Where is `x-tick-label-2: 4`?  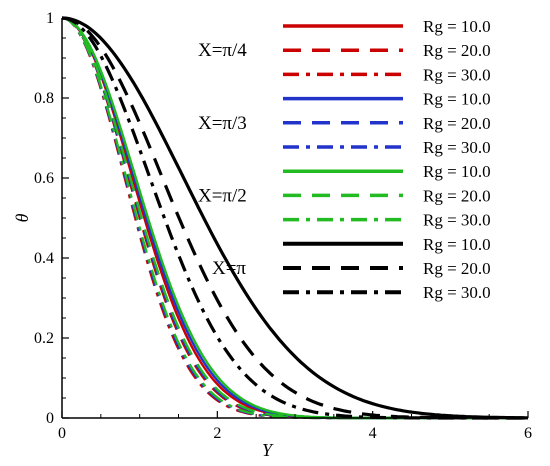 x-tick-label-2: 4 is located at coordinates (373, 433).